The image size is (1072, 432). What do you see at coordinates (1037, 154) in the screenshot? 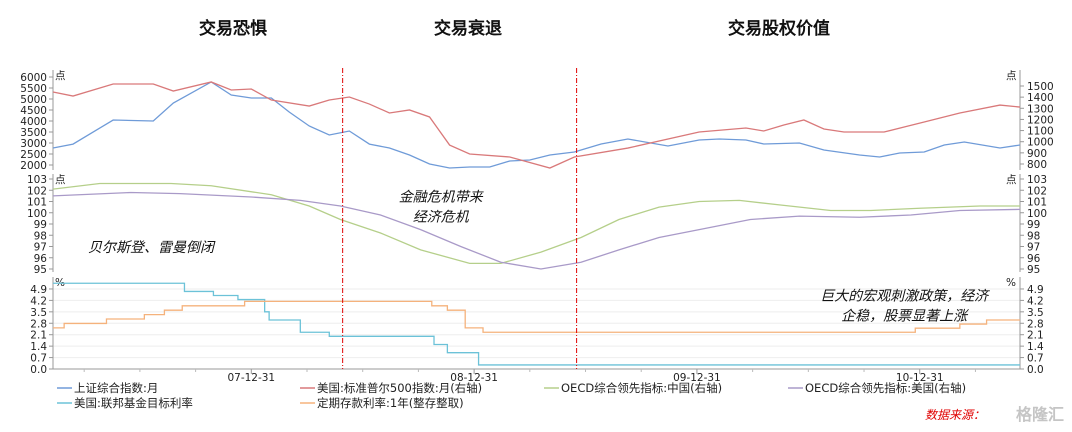
I see `y-tick-label-right: 900` at bounding box center [1037, 154].